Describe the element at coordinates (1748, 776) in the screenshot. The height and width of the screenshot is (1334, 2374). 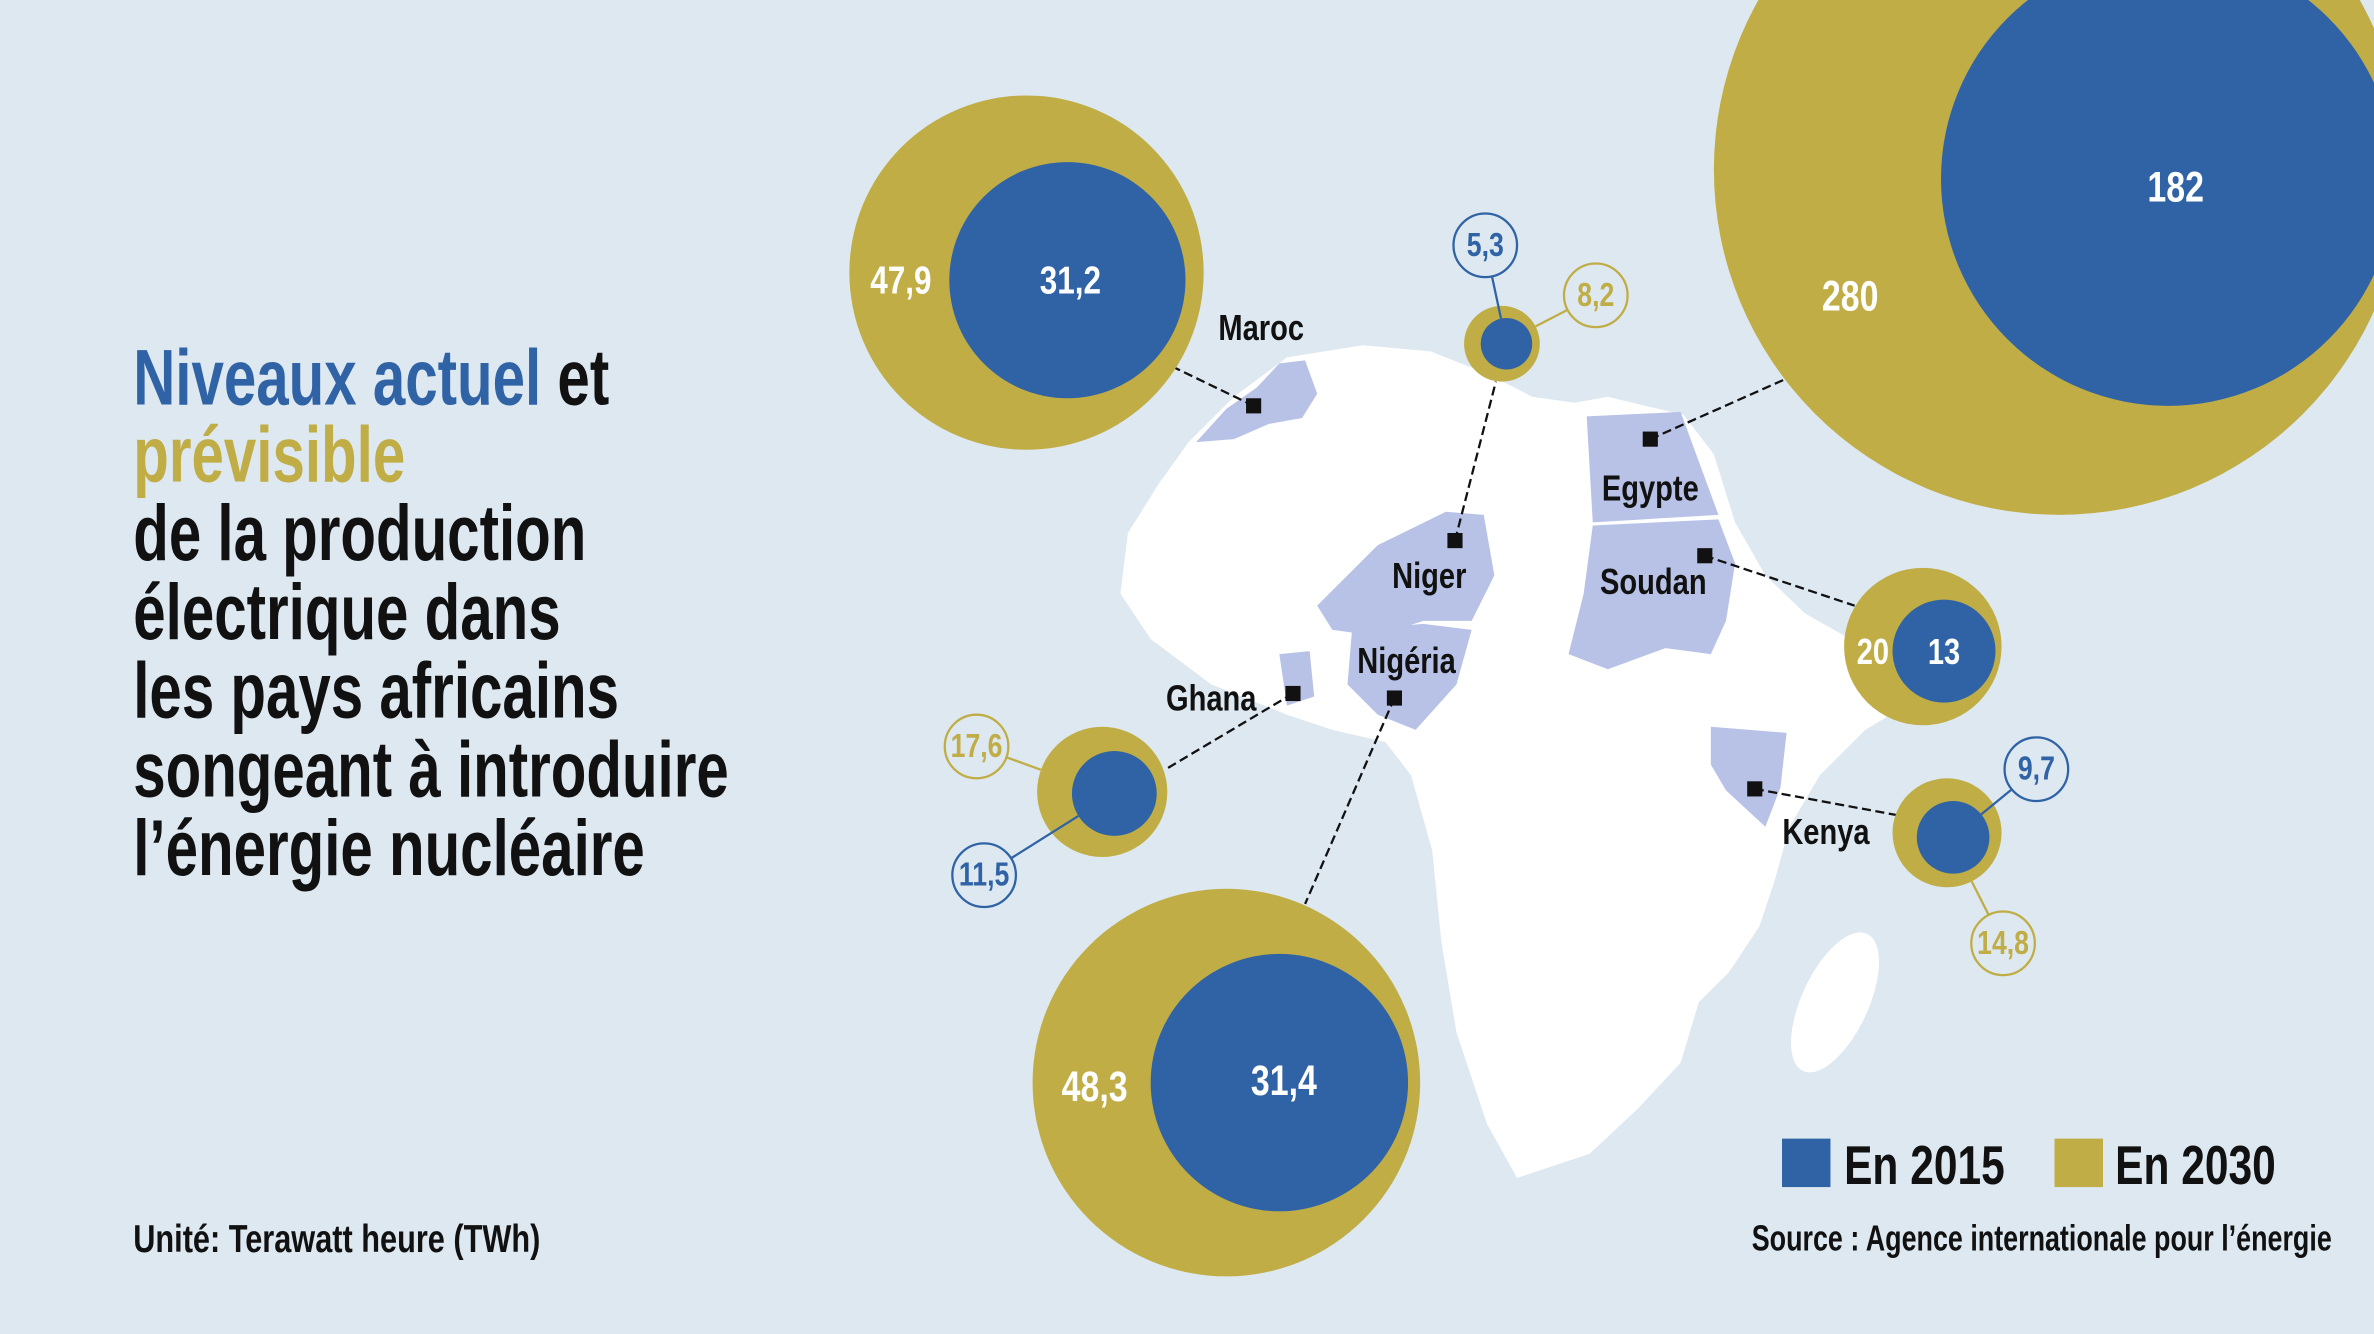
I see `country-kenya` at that location.